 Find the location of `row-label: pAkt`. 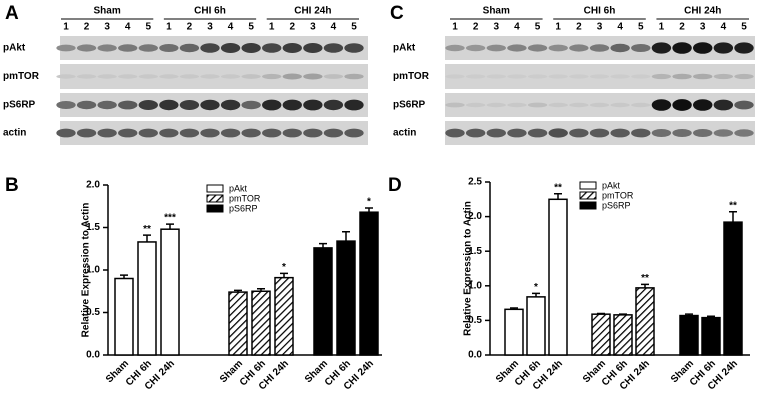

row-label: pAkt is located at coordinates (14, 48).